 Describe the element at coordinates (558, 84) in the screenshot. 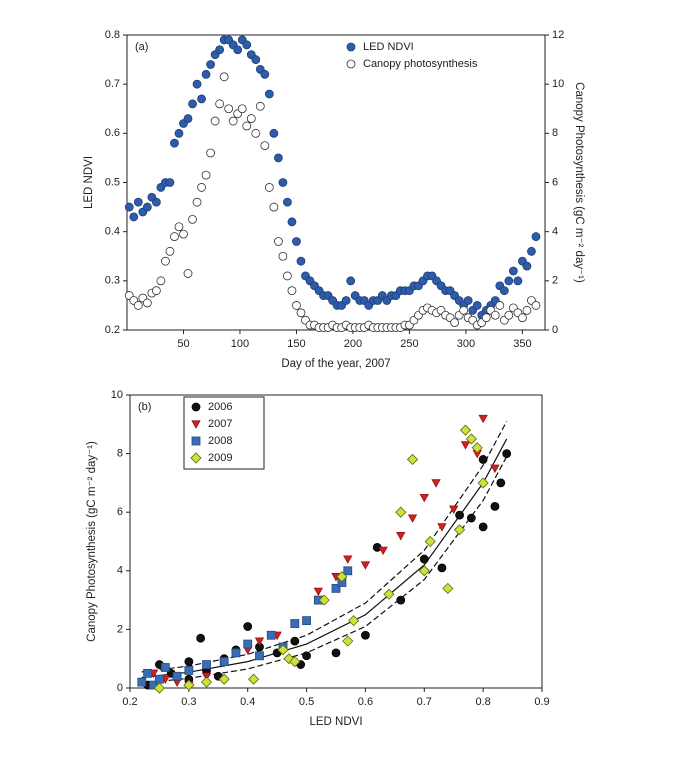

I see `y2-tick-label: 10` at that location.